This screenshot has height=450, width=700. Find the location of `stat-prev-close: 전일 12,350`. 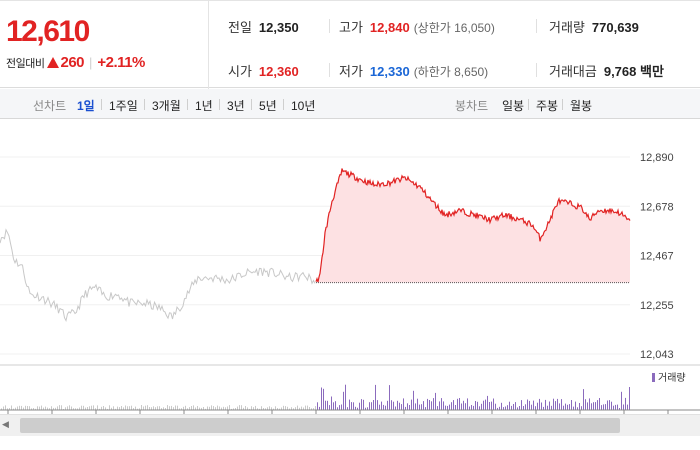

stat-prev-close: 전일 12,350 is located at coordinates (263, 27).